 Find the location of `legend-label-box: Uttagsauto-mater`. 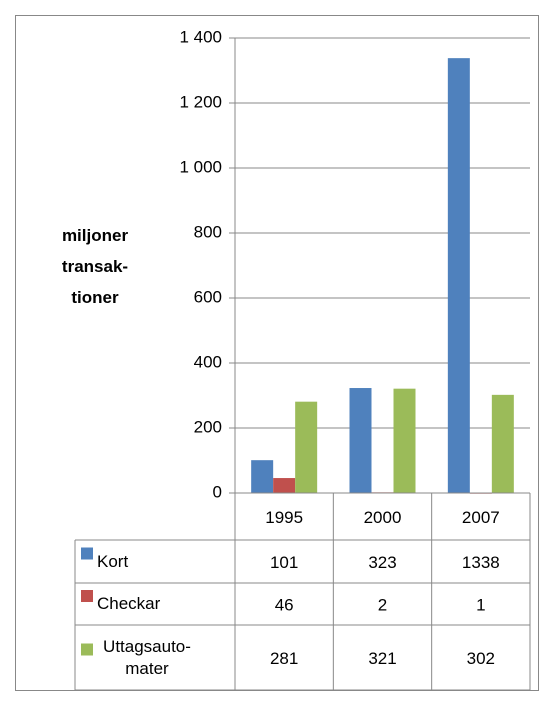

legend-label-box: Uttagsauto-mater is located at coordinates (147, 657).